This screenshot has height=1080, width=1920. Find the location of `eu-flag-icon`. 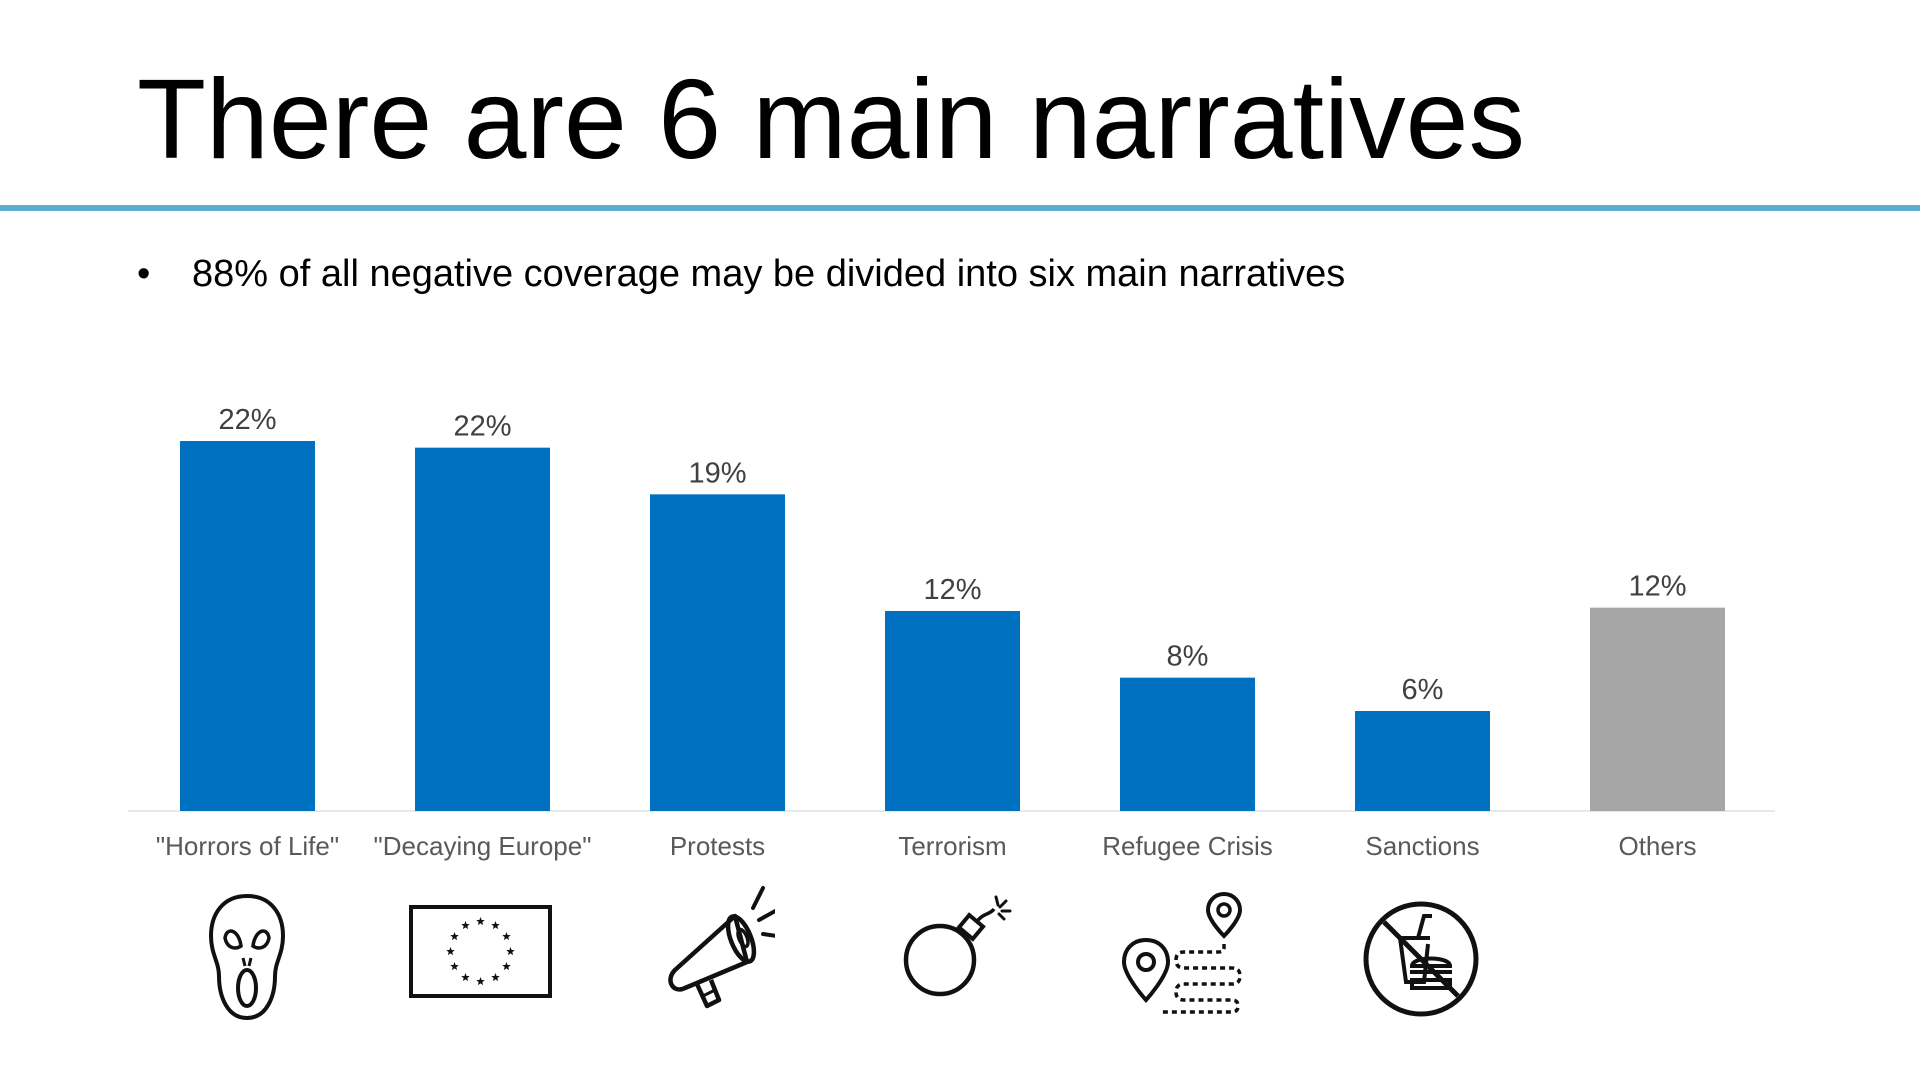

eu-flag-icon is located at coordinates (480, 951).